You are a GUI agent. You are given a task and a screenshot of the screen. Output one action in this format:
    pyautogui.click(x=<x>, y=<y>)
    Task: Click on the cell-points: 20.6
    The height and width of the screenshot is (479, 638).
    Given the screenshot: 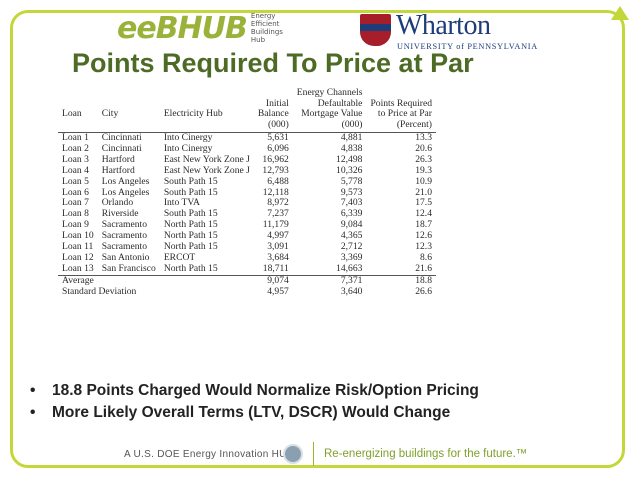 What is the action you would take?
    pyautogui.click(x=423, y=148)
    